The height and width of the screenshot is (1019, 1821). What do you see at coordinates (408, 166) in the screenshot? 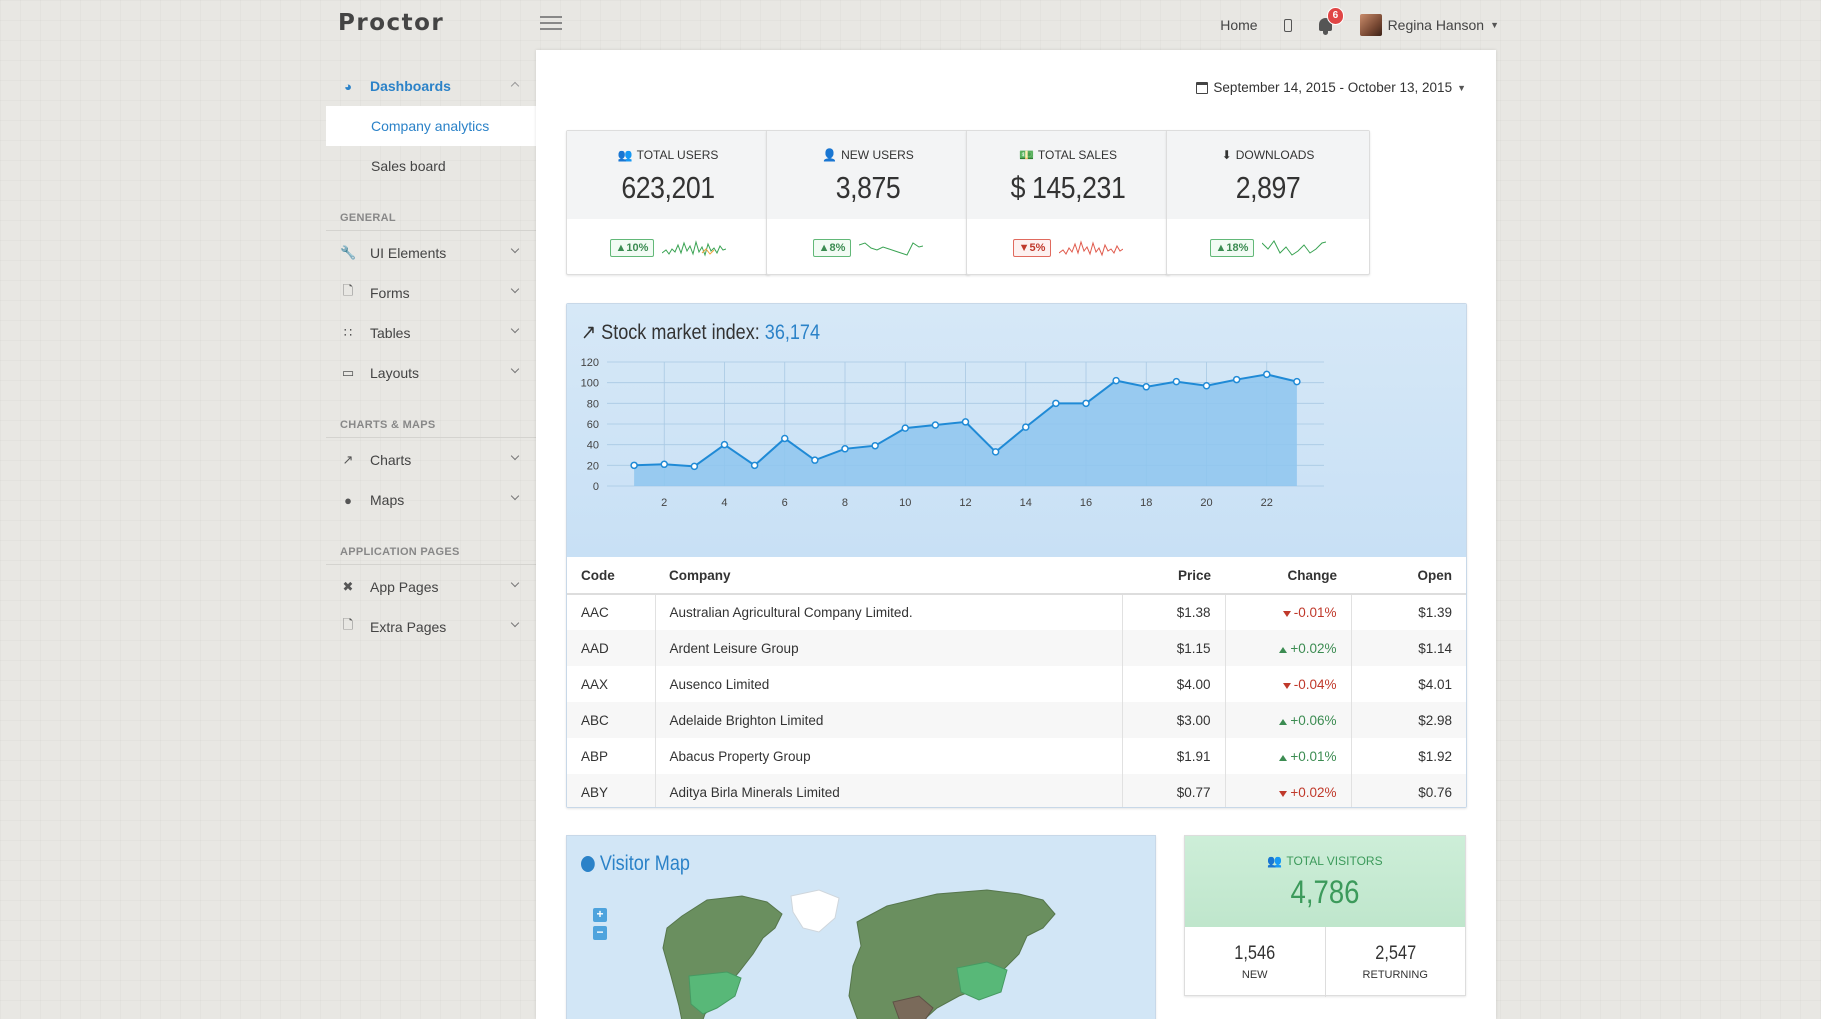
I see `sidebar-subitem-sales-board: Sales board` at bounding box center [408, 166].